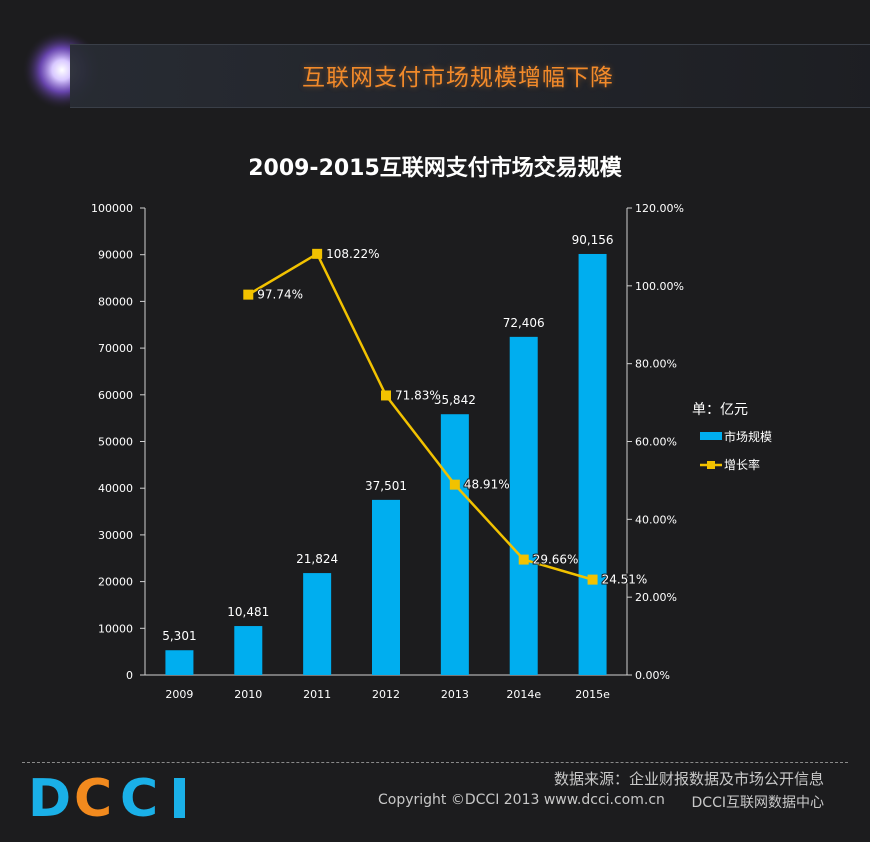 Image resolution: width=870 pixels, height=842 pixels. Describe the element at coordinates (115, 535) in the screenshot. I see `left-tick-label: 30000` at that location.